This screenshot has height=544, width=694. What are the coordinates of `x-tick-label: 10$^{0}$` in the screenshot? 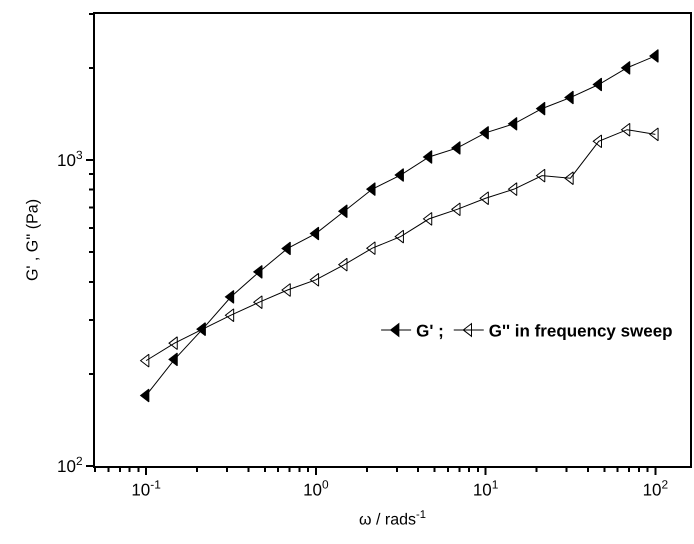 It's located at (316, 488).